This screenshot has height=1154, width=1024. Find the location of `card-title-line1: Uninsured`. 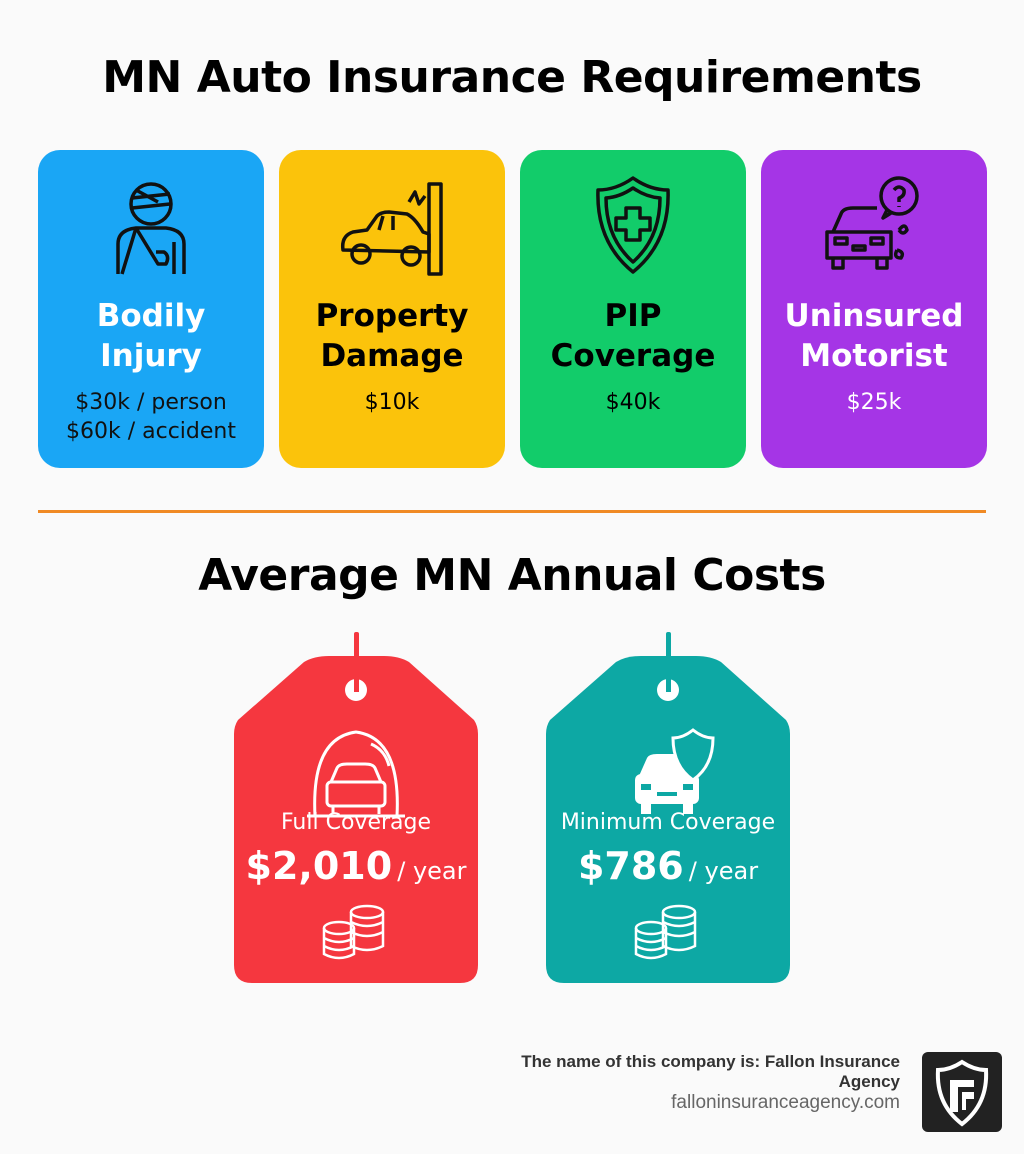

card-title-line1: Uninsured is located at coordinates (874, 316).